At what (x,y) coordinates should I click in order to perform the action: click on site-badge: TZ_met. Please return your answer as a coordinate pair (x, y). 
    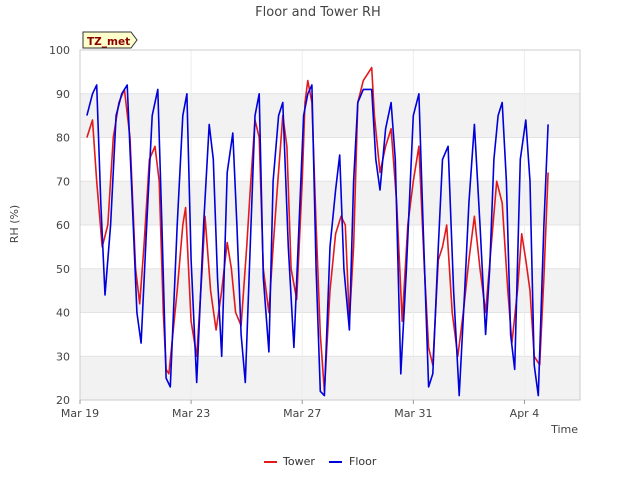
    Looking at the image, I should click on (110, 40).